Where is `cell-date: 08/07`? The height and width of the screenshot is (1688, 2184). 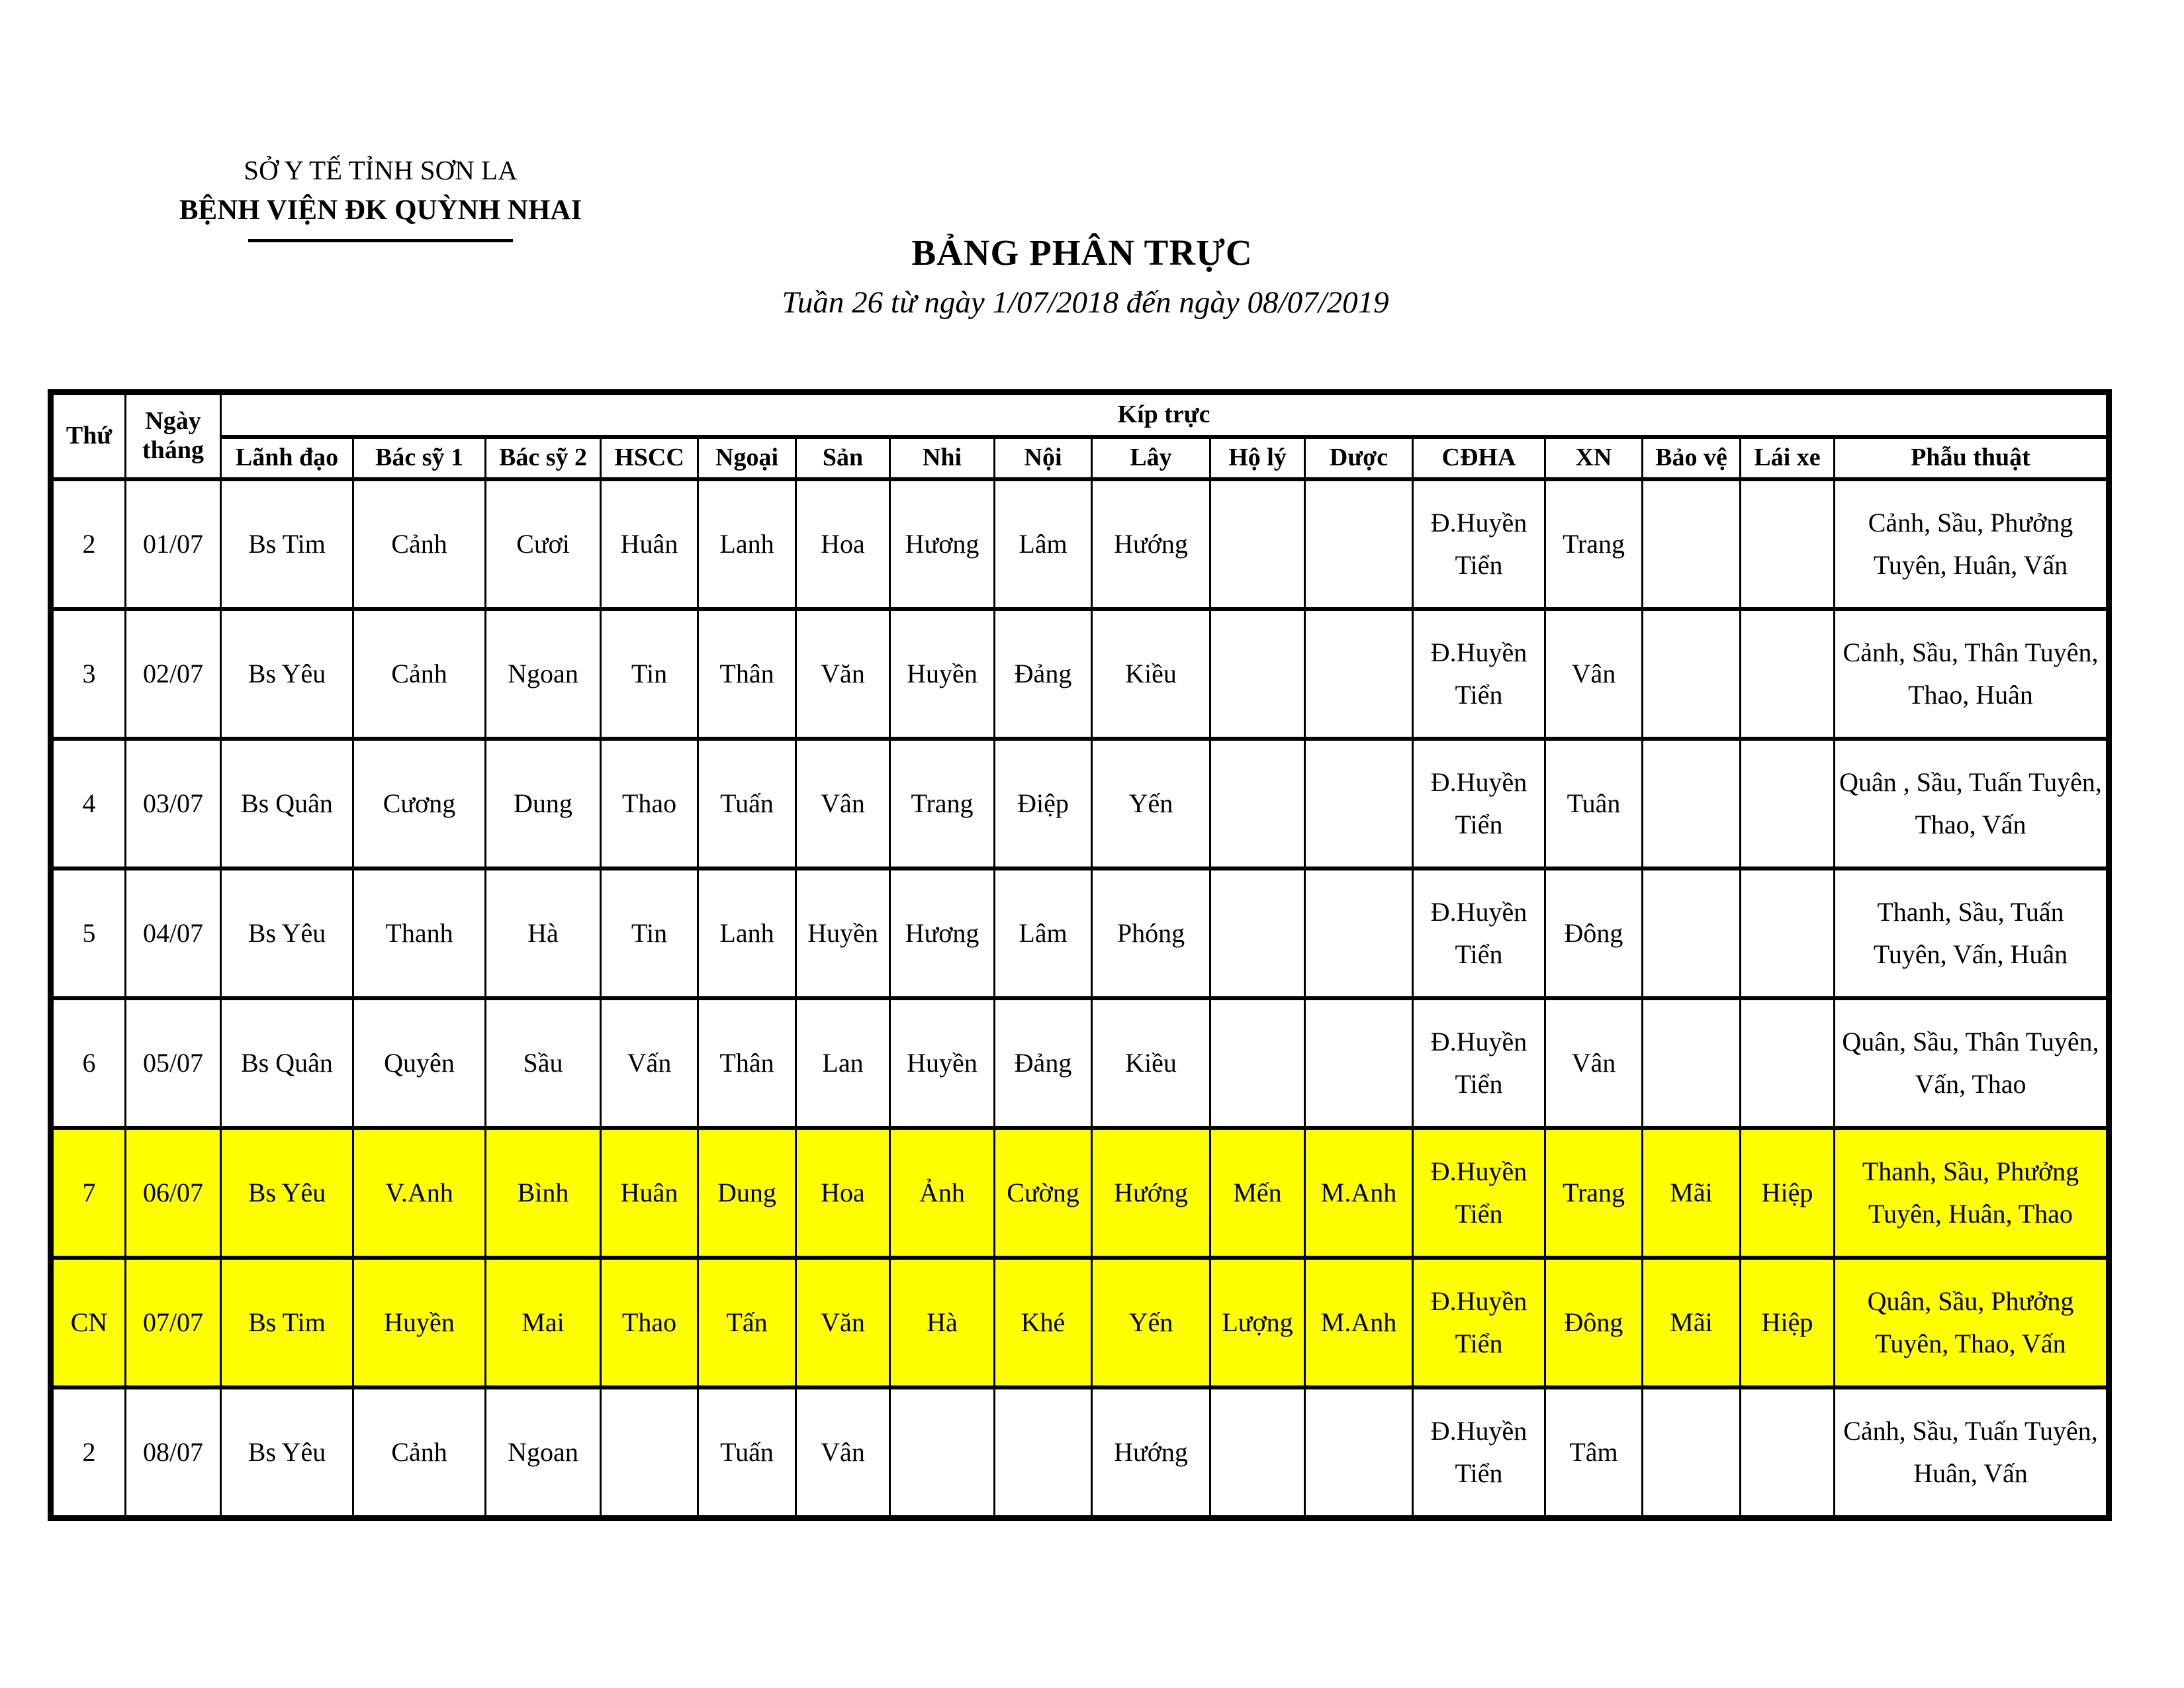 cell-date: 08/07 is located at coordinates (173, 1453).